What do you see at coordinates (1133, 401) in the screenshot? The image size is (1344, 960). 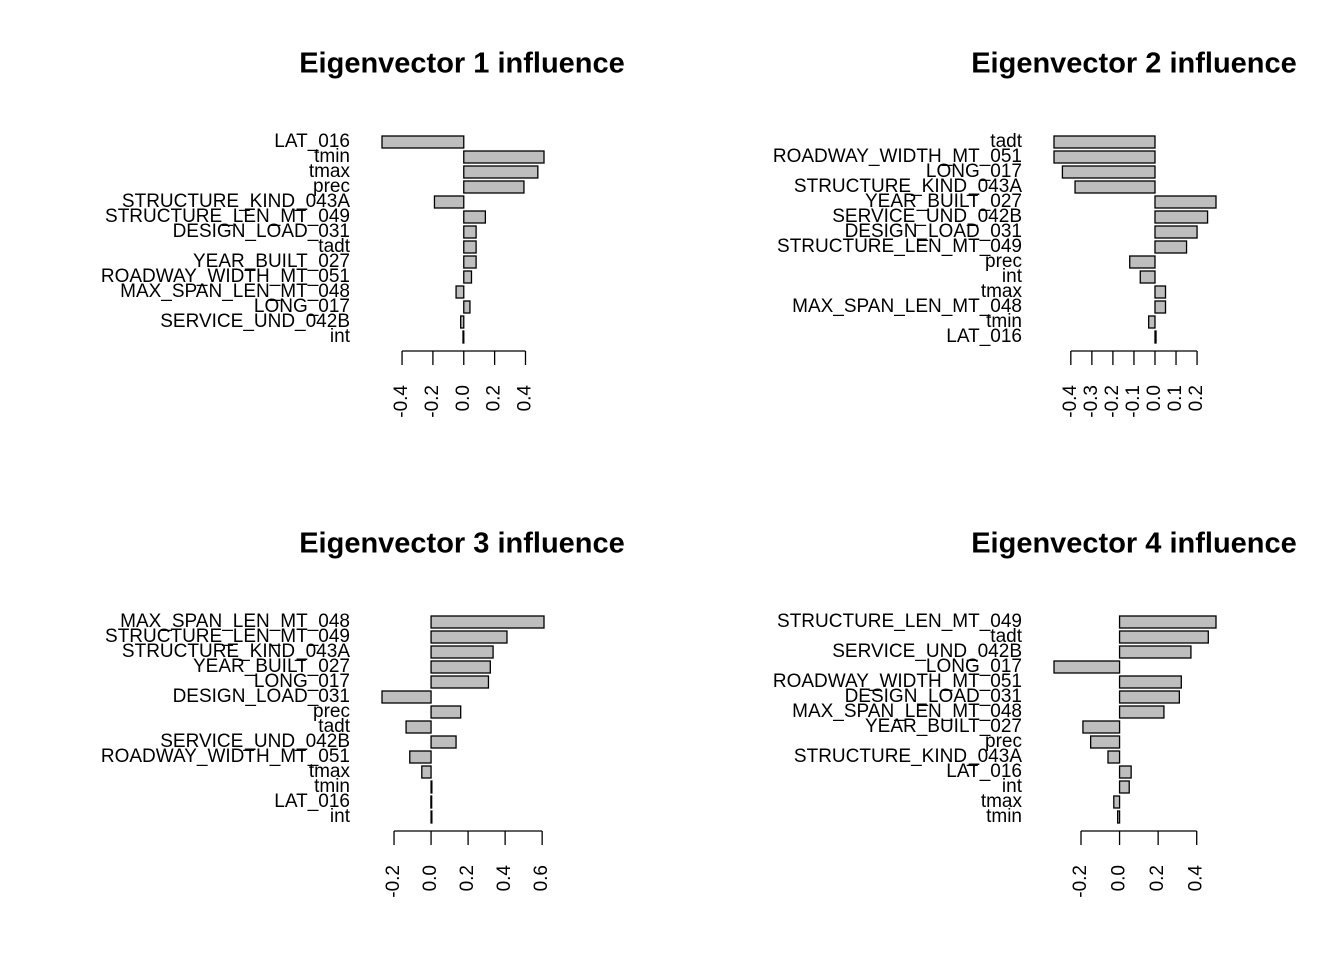 I see `x-tick-label: -0.1` at bounding box center [1133, 401].